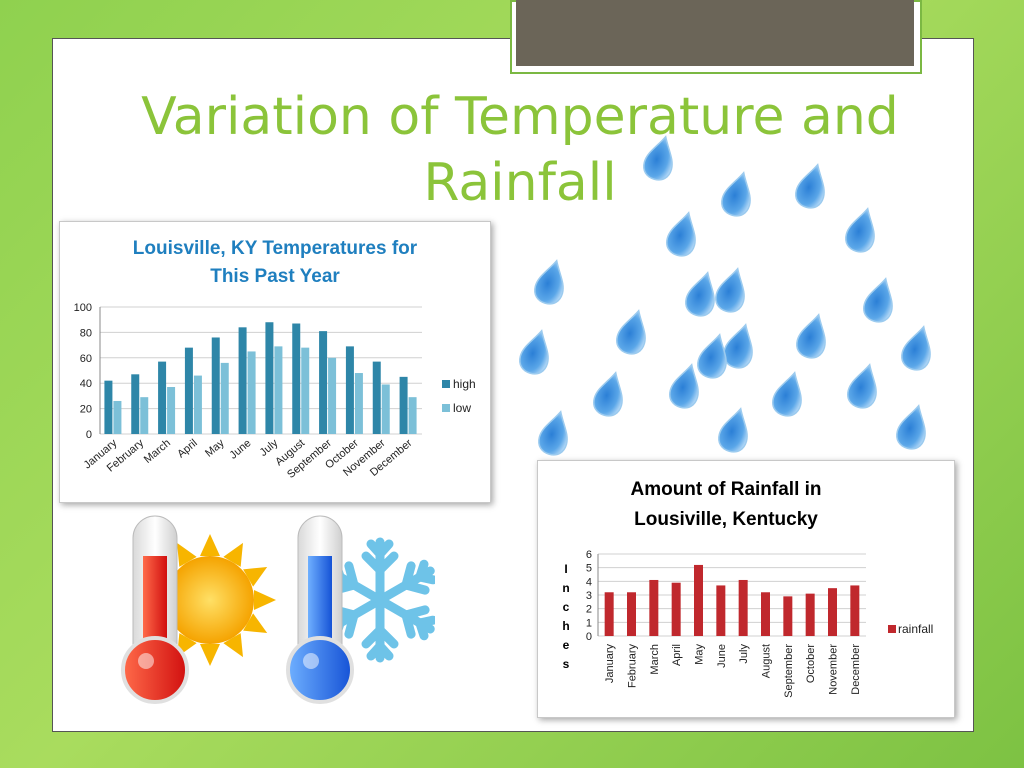  What do you see at coordinates (589, 623) in the screenshot?
I see `rainfall-y-tick-label: 1` at bounding box center [589, 623].